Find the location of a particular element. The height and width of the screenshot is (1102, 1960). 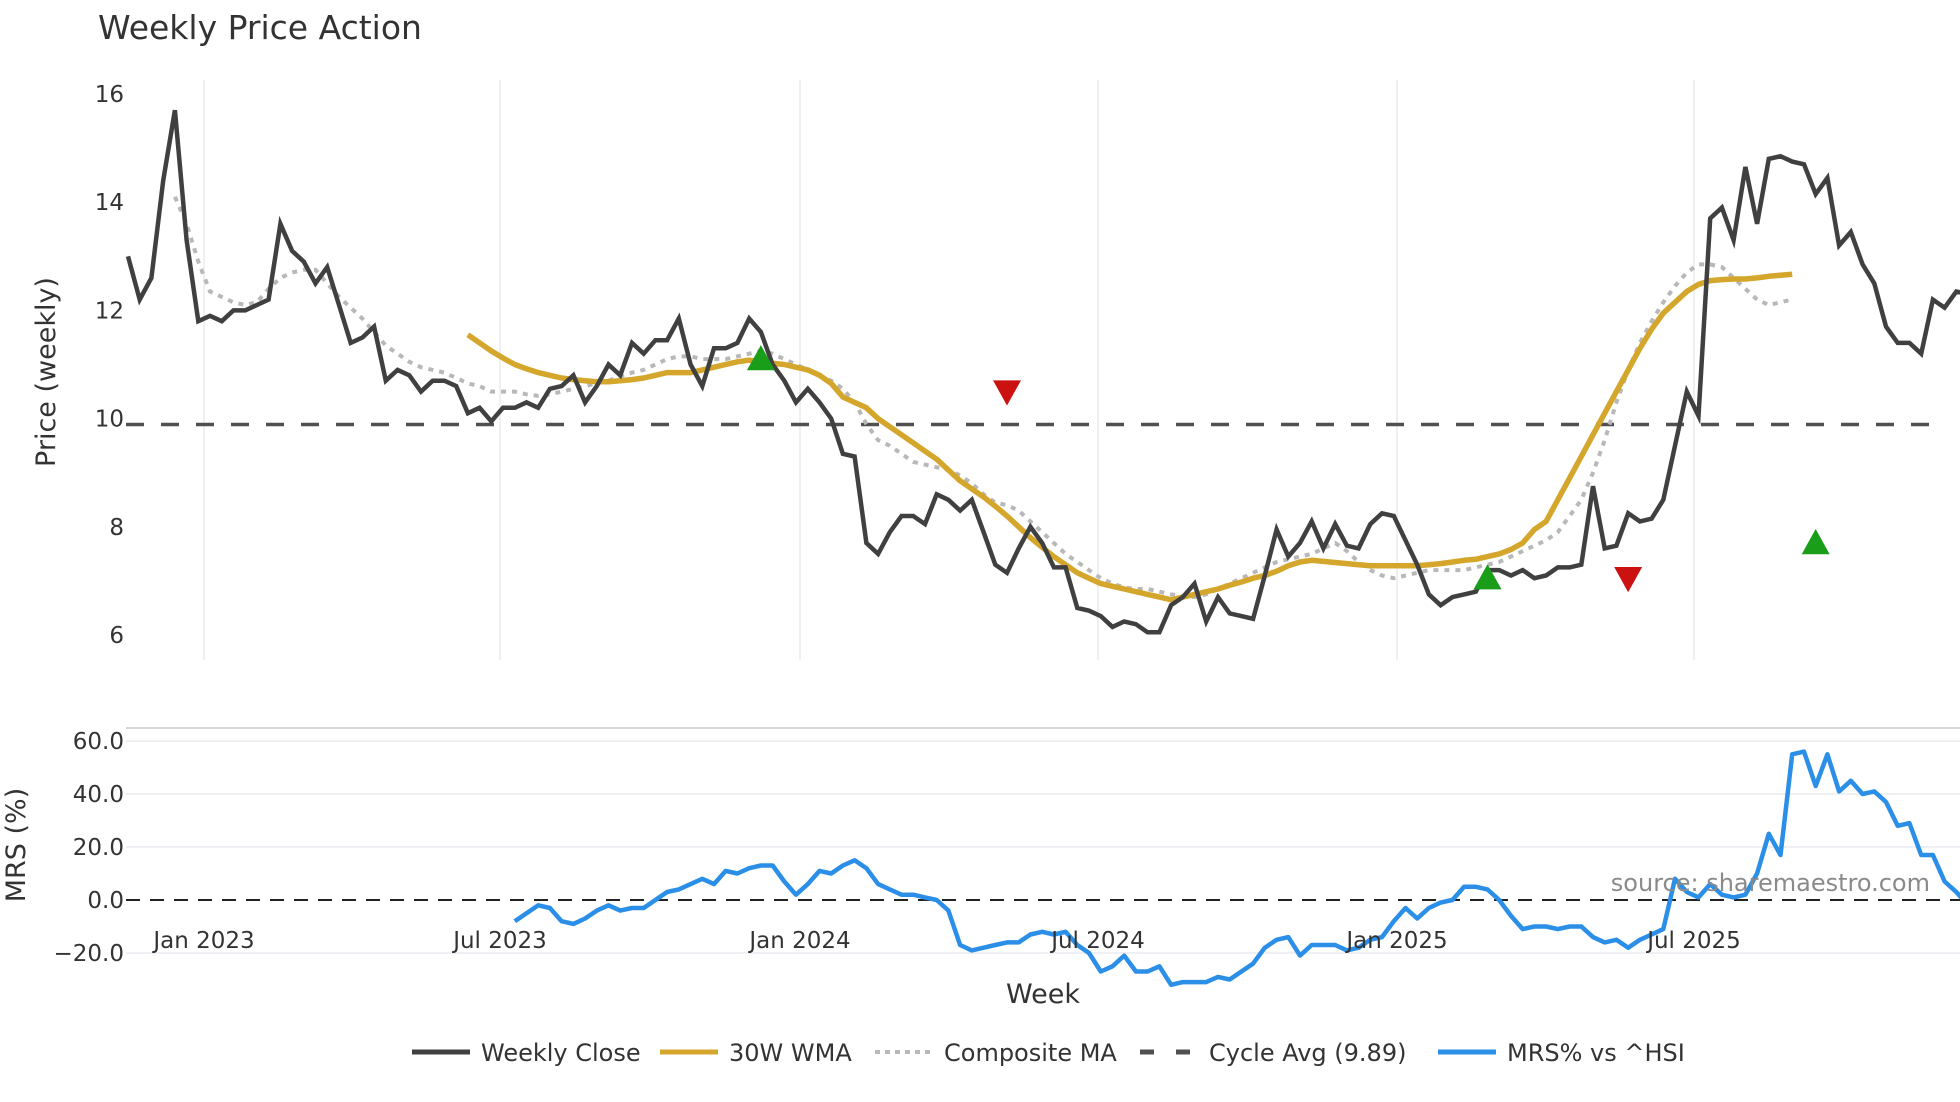

price-y-tick-label: 8 is located at coordinates (116, 528).